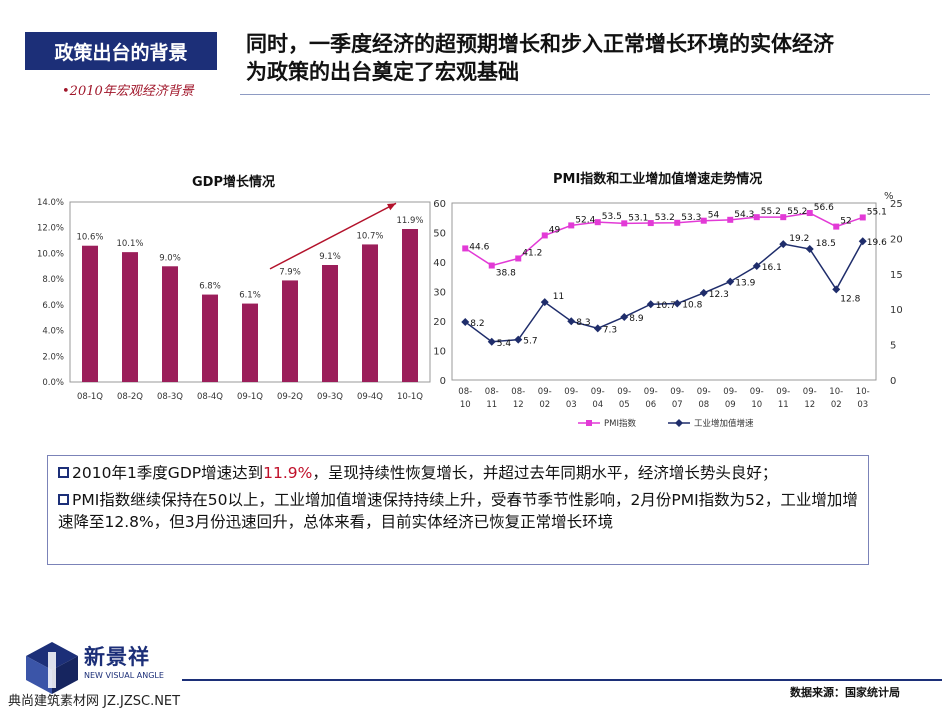 Image resolution: width=950 pixels, height=712 pixels. Describe the element at coordinates (90, 397) in the screenshot. I see `x-tick-label: 08-1Q` at that location.